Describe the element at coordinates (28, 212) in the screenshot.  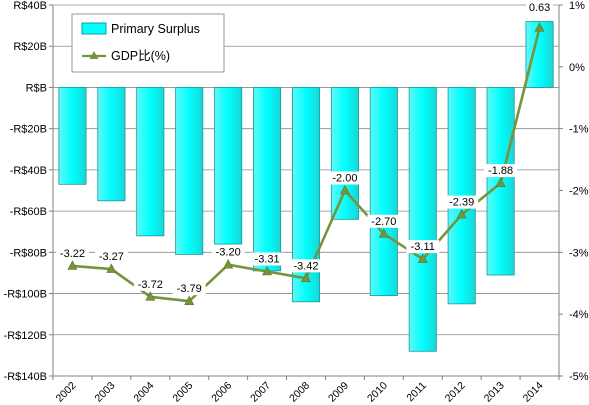
I see `y-left-tick-label: -R$60B` at that location.